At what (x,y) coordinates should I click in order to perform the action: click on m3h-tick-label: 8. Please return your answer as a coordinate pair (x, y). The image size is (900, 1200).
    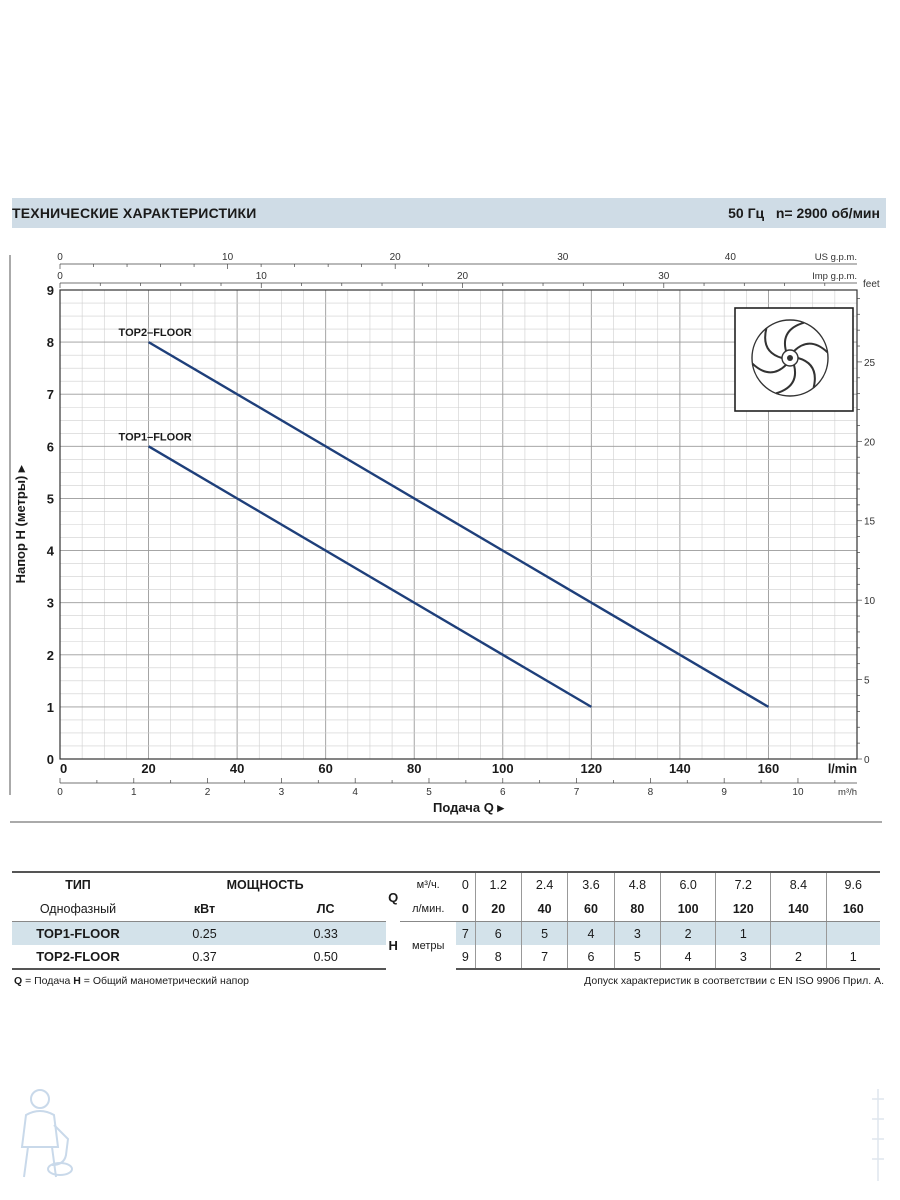
    Looking at the image, I should click on (651, 792).